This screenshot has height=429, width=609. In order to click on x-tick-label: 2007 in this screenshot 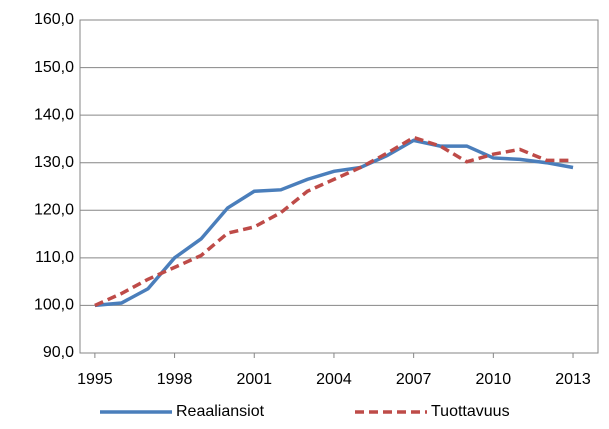, I will do `click(414, 379)`.